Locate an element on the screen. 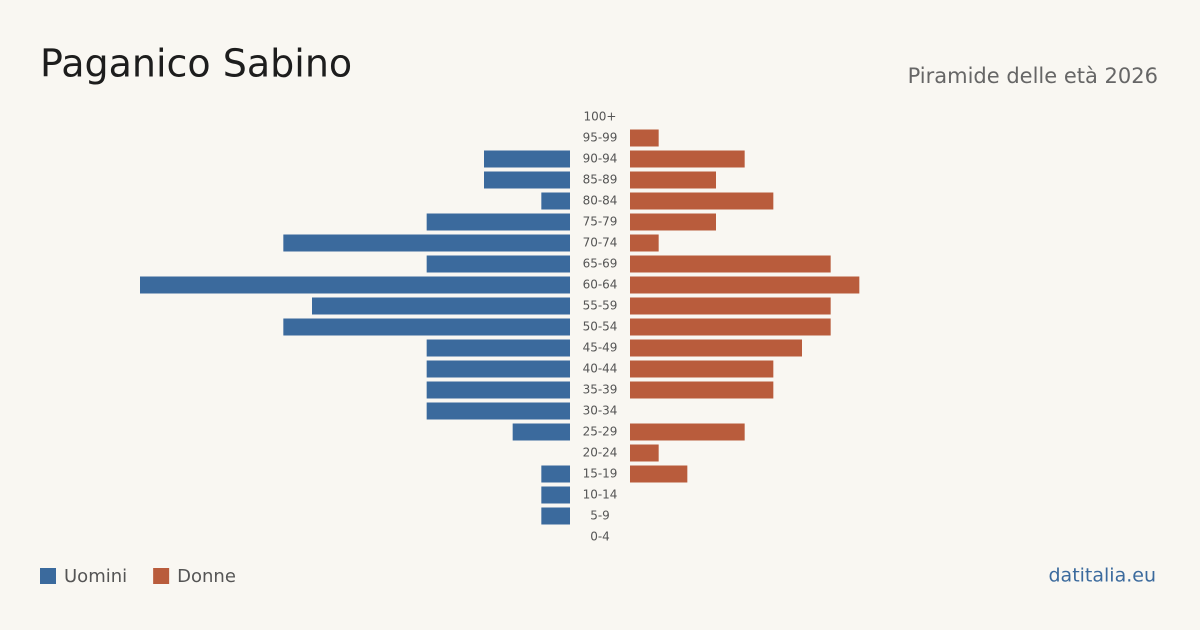 This screenshot has width=1200, height=630. source: datitalia.eu is located at coordinates (1103, 576).